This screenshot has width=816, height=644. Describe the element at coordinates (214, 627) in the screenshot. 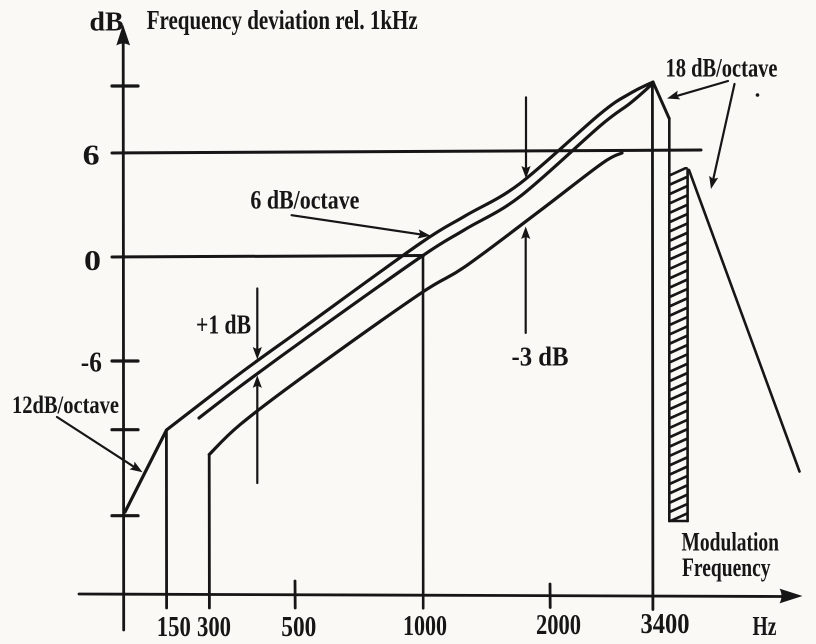

I see `svg-text: 300` at that location.